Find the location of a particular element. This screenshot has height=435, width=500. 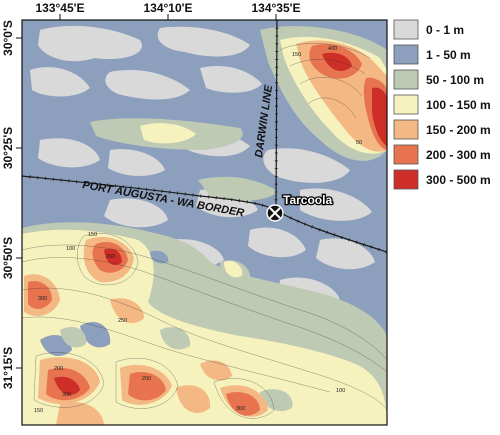

legend-label: 1 - 50 m is located at coordinates (448, 55).